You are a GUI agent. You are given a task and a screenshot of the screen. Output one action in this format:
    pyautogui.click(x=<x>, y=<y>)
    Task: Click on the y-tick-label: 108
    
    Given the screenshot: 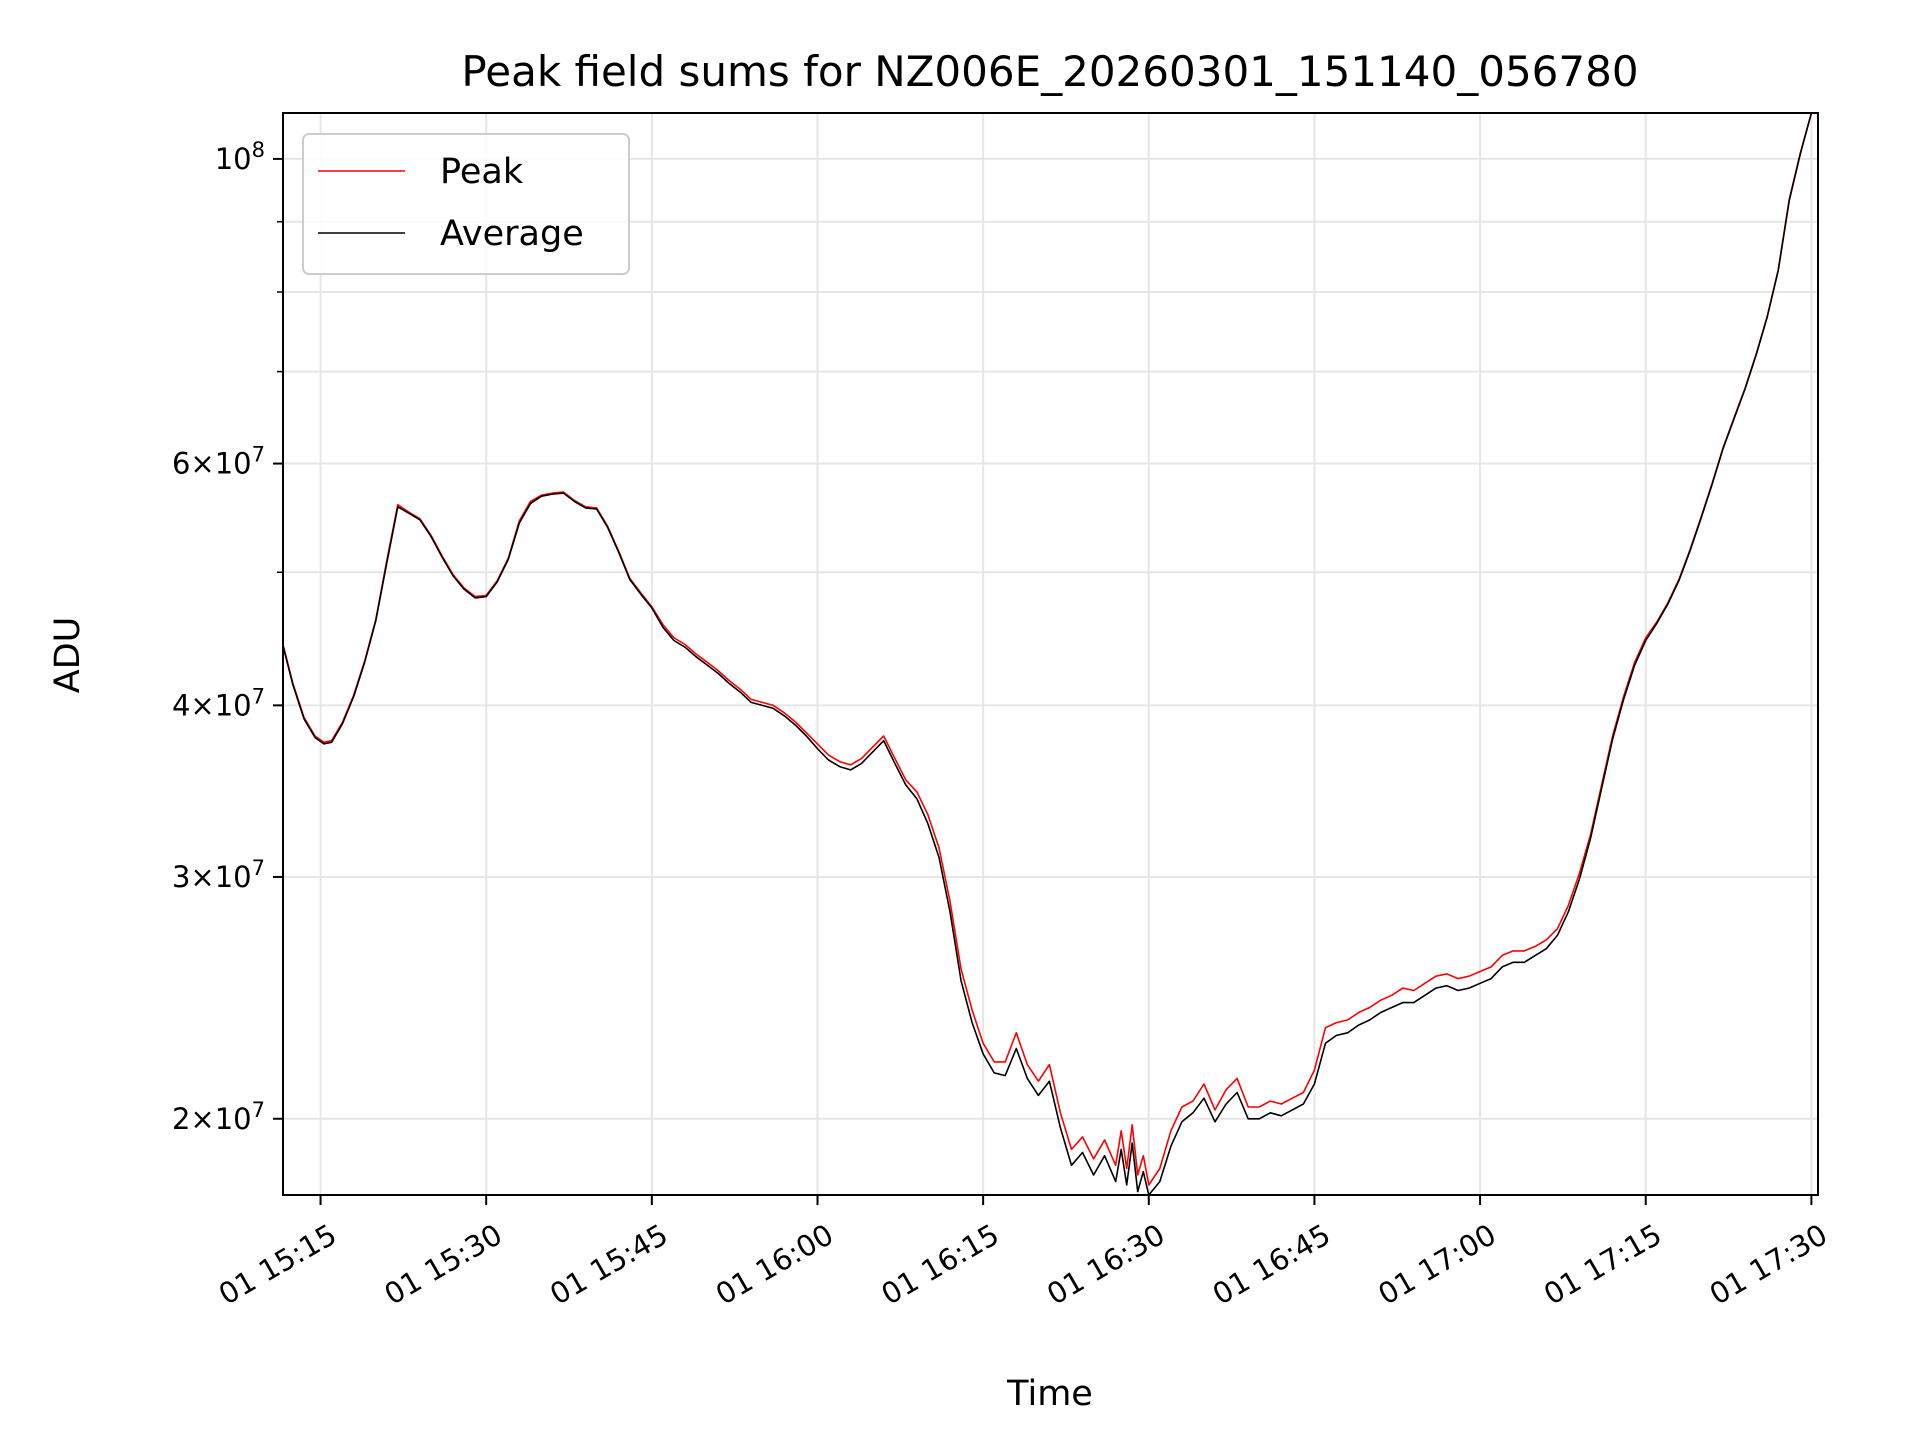 What is the action you would take?
    pyautogui.click(x=240, y=157)
    